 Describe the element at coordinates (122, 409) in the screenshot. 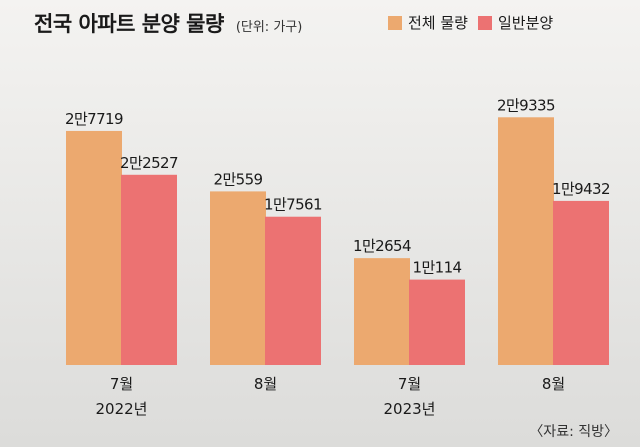

I see `year-label-1: 2022년` at that location.